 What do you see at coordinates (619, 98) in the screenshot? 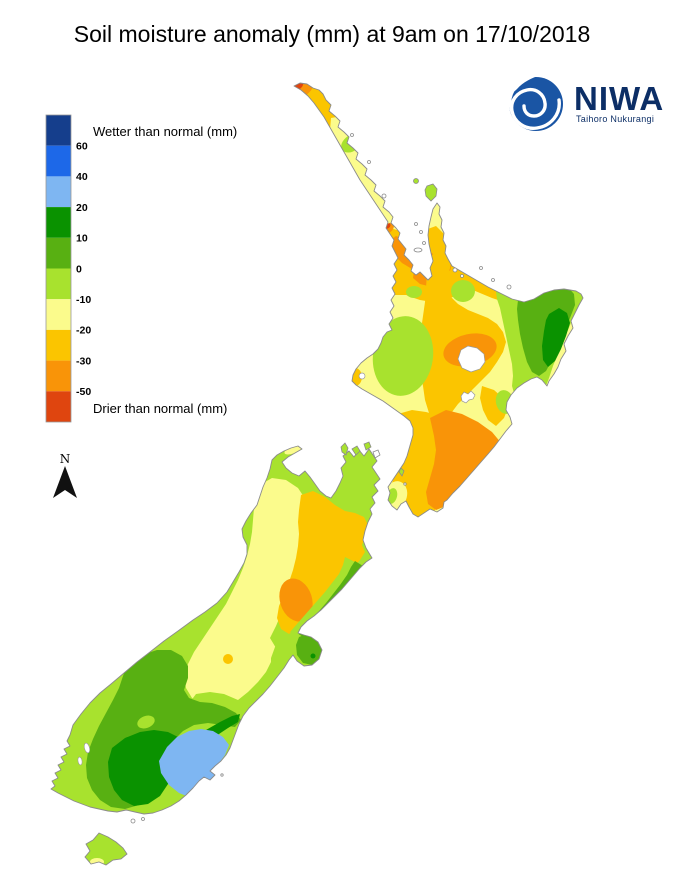
I see `logo-wordmark: NIWA` at bounding box center [619, 98].